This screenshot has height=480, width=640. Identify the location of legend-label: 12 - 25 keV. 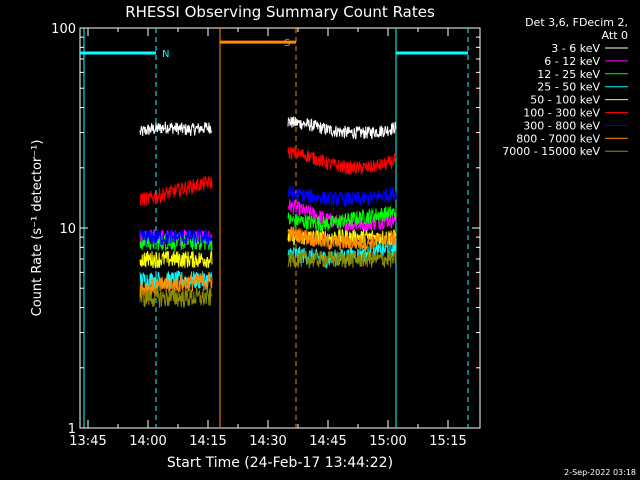
(568, 74).